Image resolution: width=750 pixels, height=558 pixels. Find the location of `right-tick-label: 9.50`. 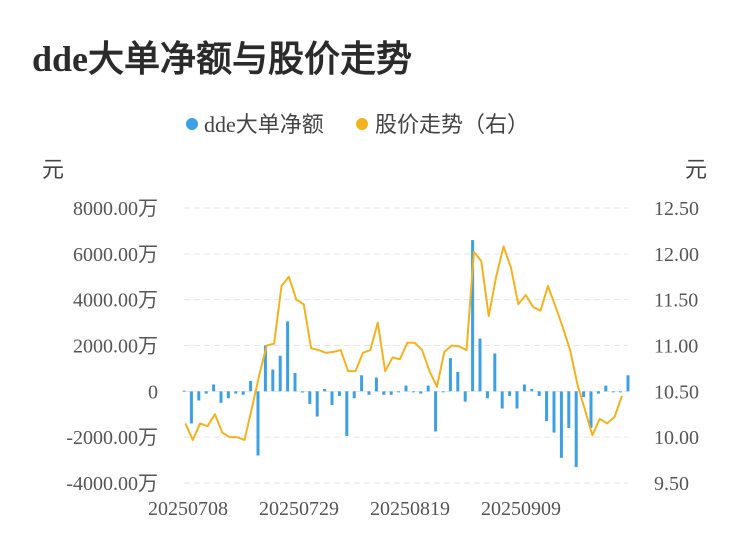

right-tick-label: 9.50 is located at coordinates (671, 484).